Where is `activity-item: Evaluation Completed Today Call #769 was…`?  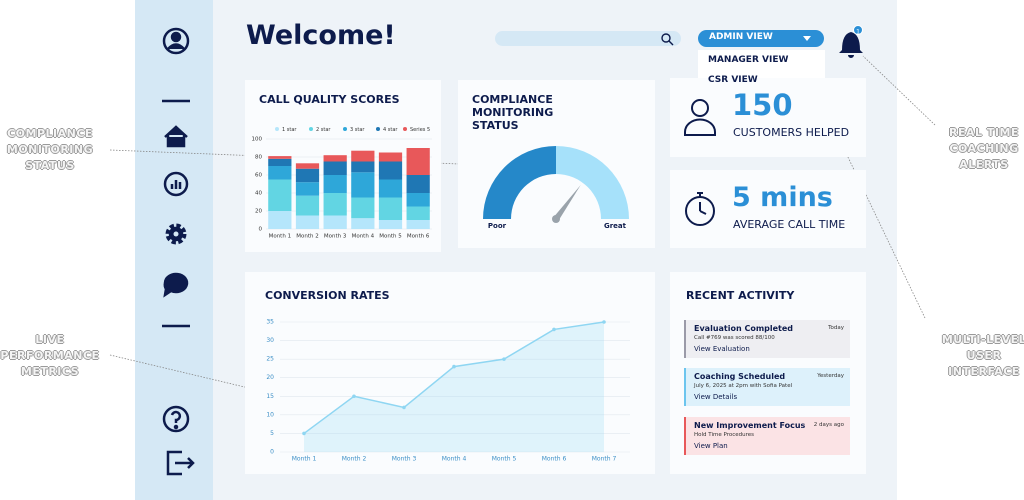
activity-item: Evaluation Completed Today Call #769 was… is located at coordinates (767, 340).